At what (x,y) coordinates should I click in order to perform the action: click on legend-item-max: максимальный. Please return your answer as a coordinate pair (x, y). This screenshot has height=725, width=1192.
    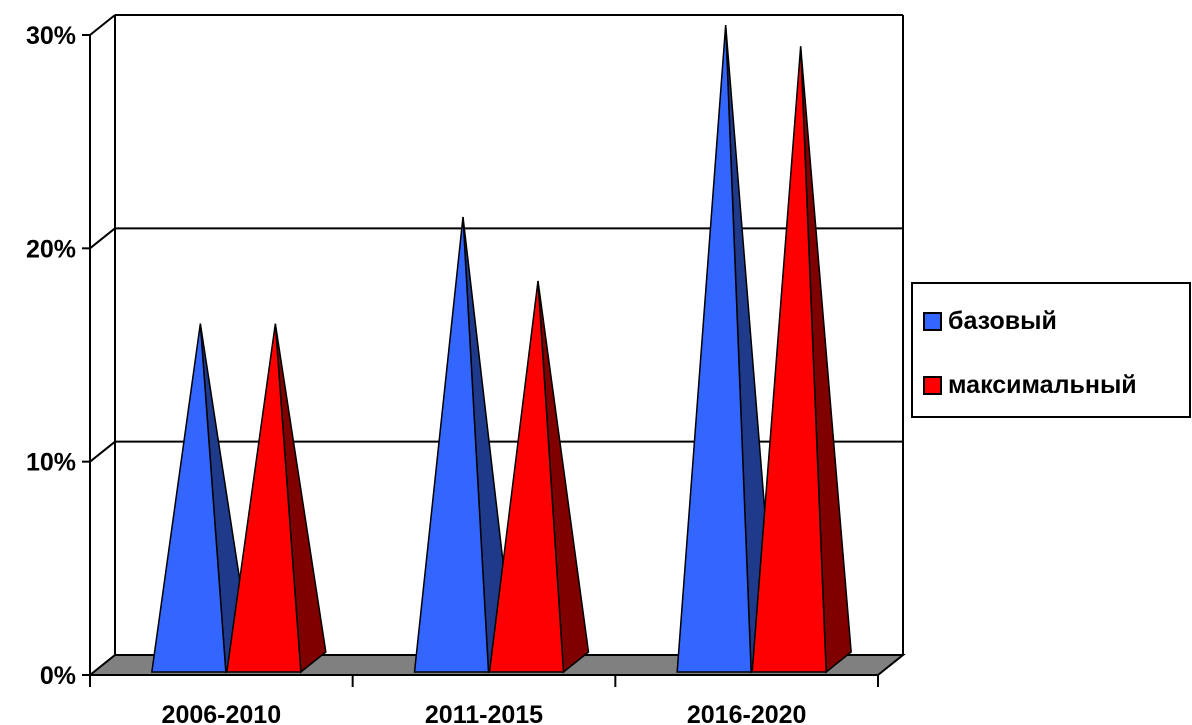
    Looking at the image, I should click on (1030, 384).